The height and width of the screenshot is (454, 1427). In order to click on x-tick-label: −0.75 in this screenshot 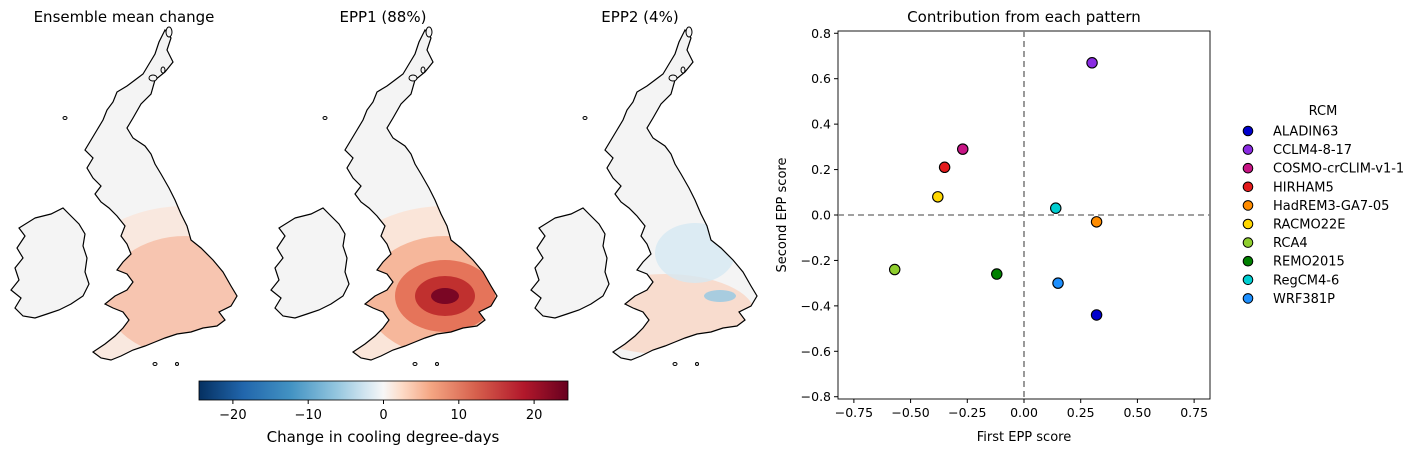, I will do `click(854, 412)`.